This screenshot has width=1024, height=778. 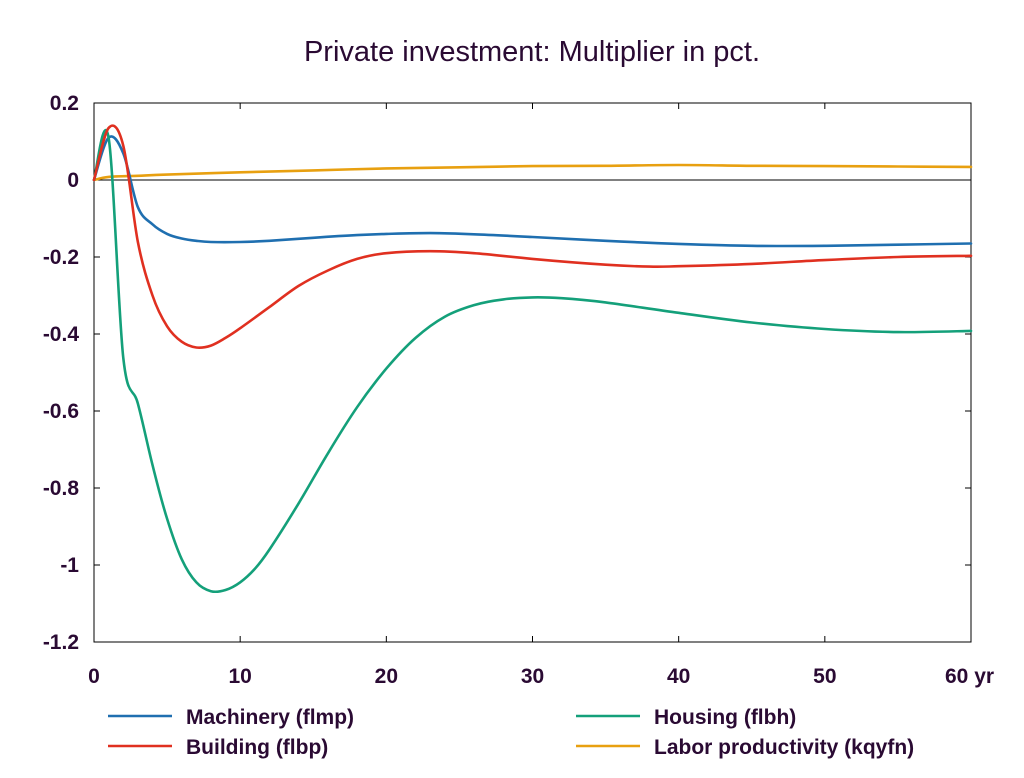 What do you see at coordinates (969, 676) in the screenshot?
I see `x-tick-label: 60 yr` at bounding box center [969, 676].